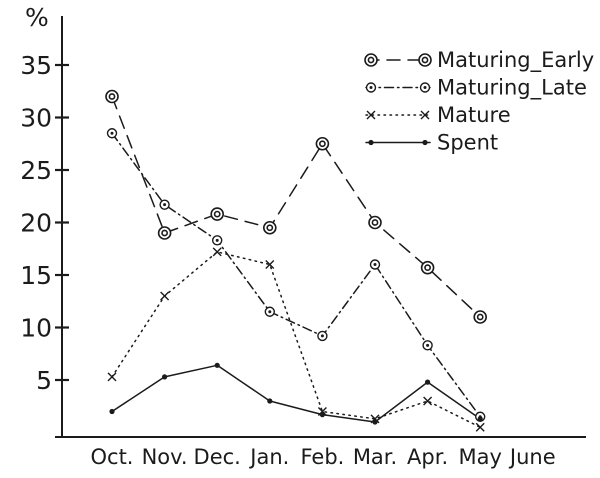 The image size is (600, 478). What do you see at coordinates (479, 457) in the screenshot?
I see `x-tick-label: May` at bounding box center [479, 457].